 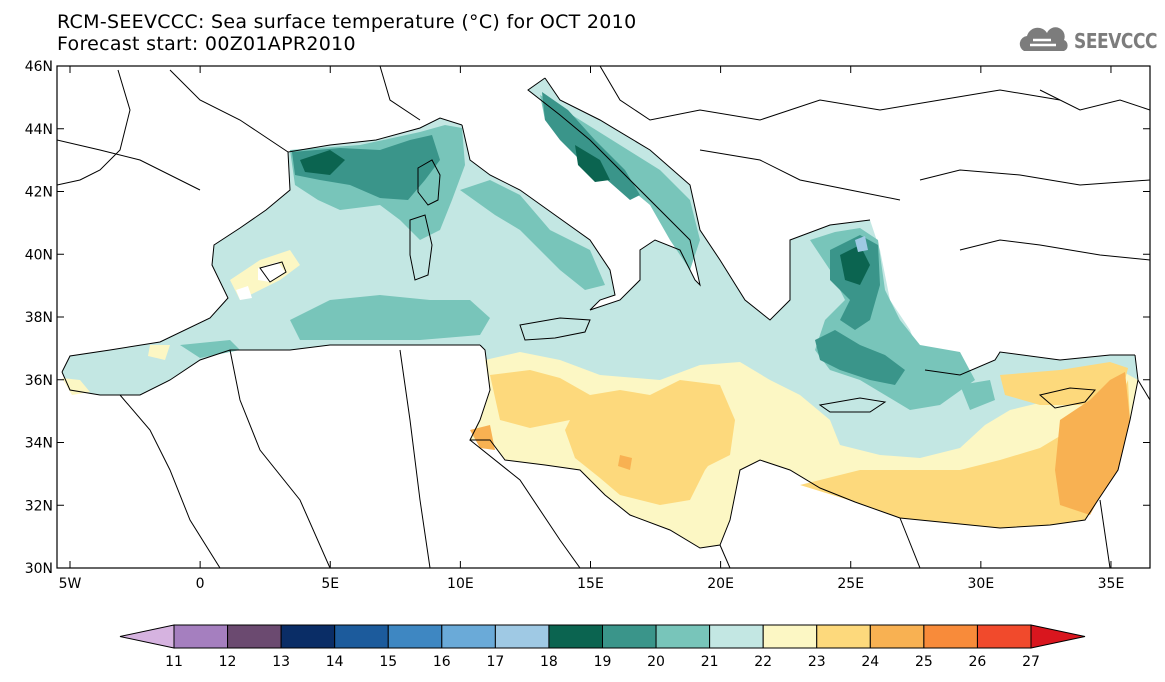 What do you see at coordinates (981, 584) in the screenshot?
I see `x-tick-label: 30E` at bounding box center [981, 584].